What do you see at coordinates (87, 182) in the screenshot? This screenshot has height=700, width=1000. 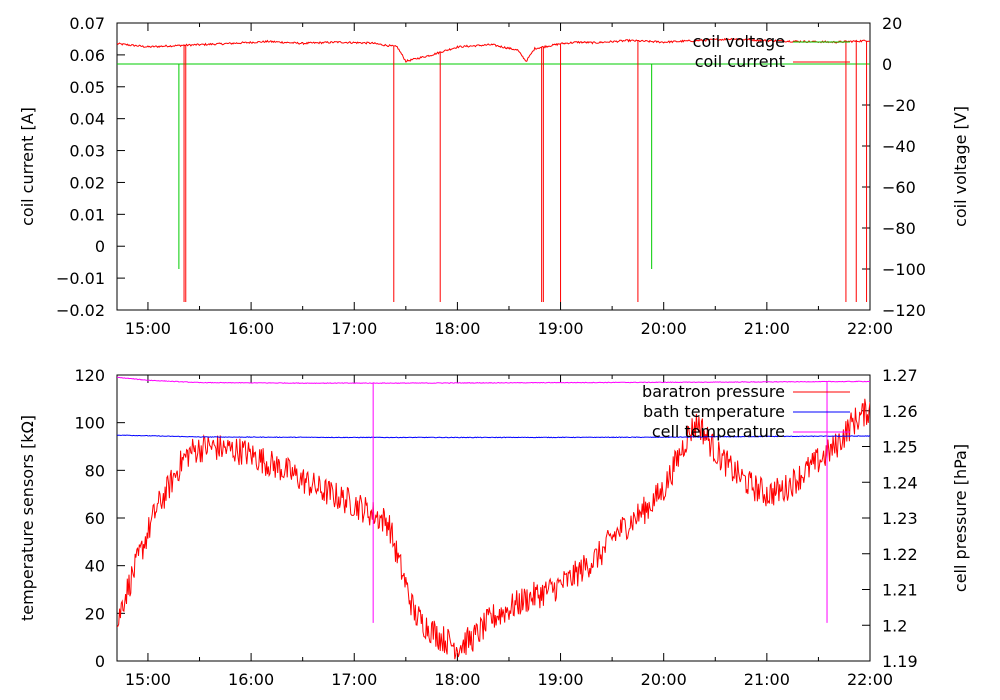 I see `y-tick-label: 0.02` at bounding box center [87, 182].